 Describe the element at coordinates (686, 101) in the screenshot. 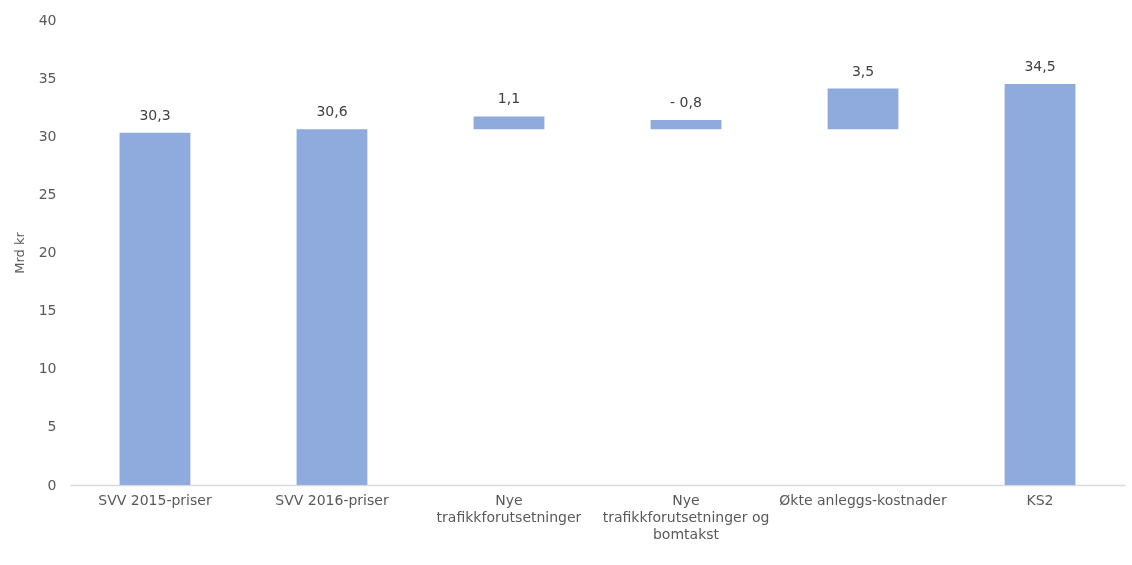

I see `data-label: - 0,8` at that location.